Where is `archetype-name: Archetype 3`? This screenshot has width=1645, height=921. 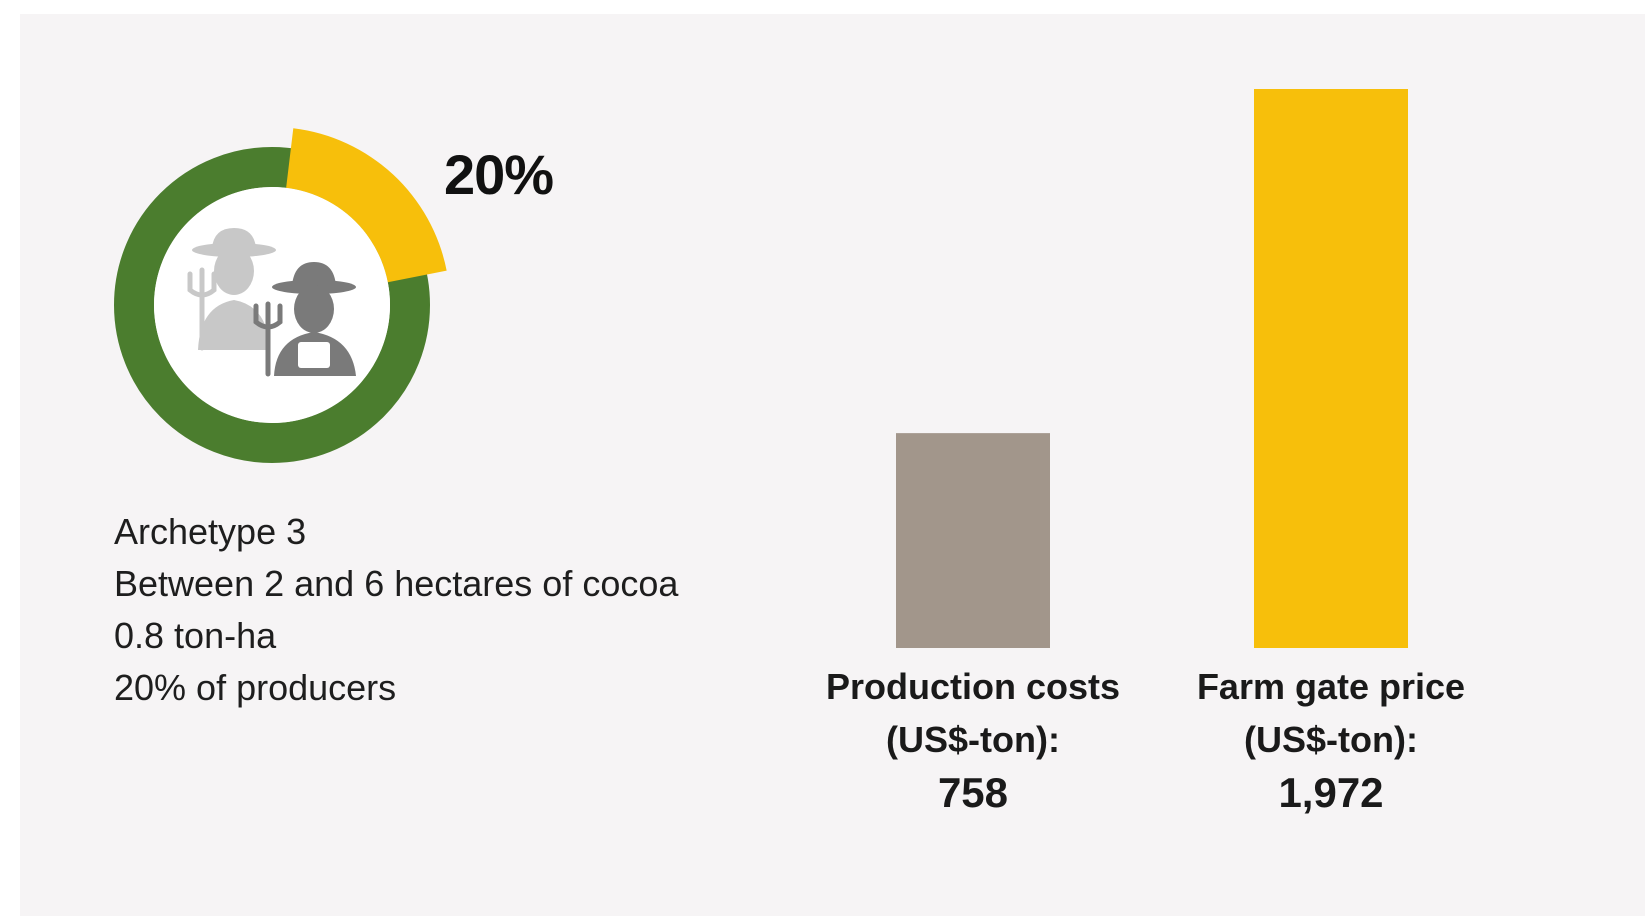
archetype-name: Archetype 3 is located at coordinates (210, 531).